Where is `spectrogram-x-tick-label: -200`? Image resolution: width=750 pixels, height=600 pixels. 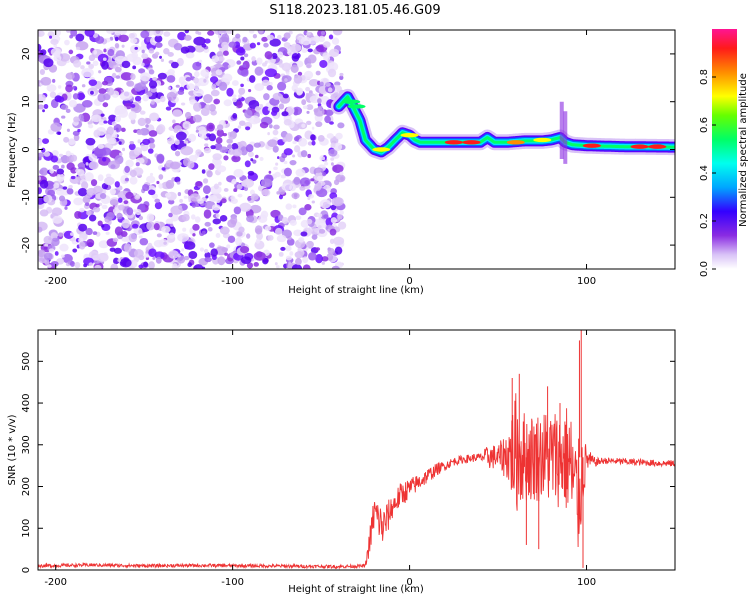 spectrogram-x-tick-label: -200 is located at coordinates (55, 281).